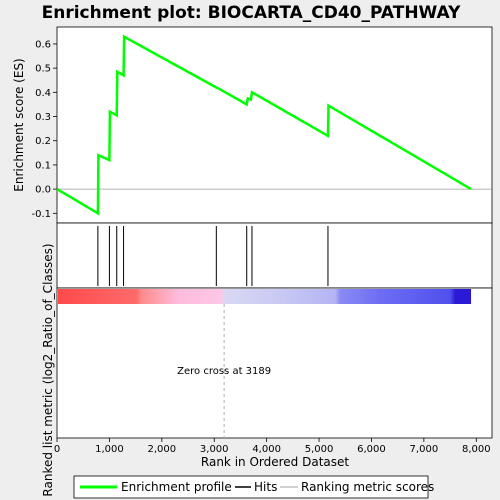 This screenshot has height=500, width=500. What do you see at coordinates (224, 371) in the screenshot?
I see `zero-cross-label: Zero cross at 3189` at bounding box center [224, 371].